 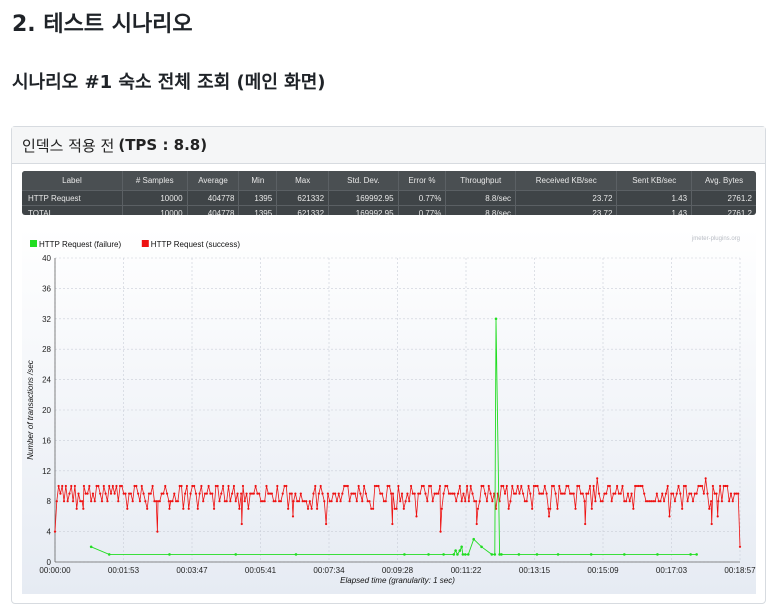 What do you see at coordinates (72, 198) in the screenshot?
I see `table-cell: HTTP Request` at bounding box center [72, 198].